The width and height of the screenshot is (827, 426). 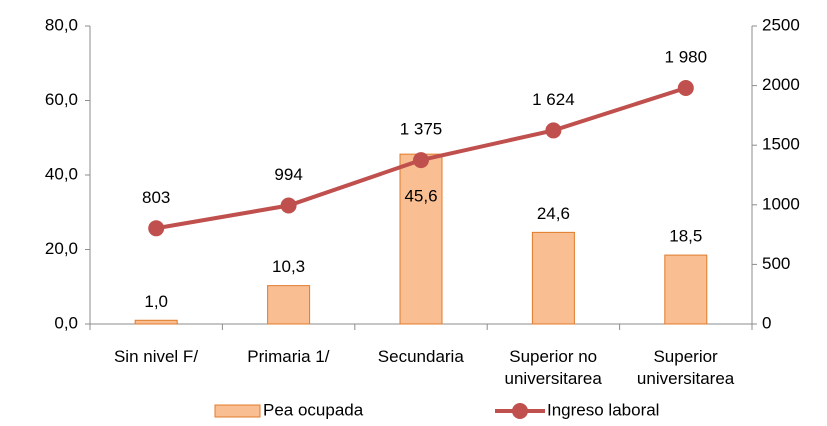 I want to click on x-tick-label: Superior no universitarea, so click(x=553, y=367).